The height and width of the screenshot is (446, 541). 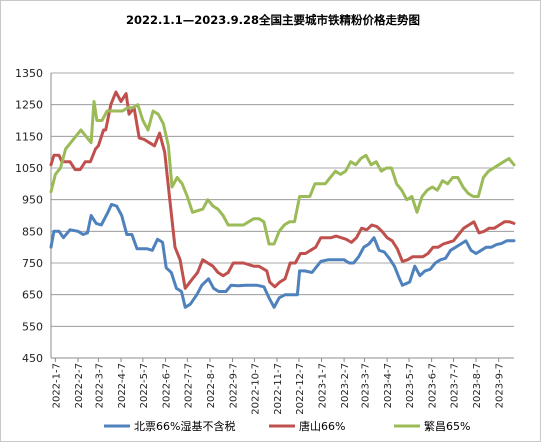 What do you see at coordinates (33, 216) in the screenshot?
I see `y-axis: 450 550 650 750 850 950 1050 1150 1250 1350` at bounding box center [33, 216].